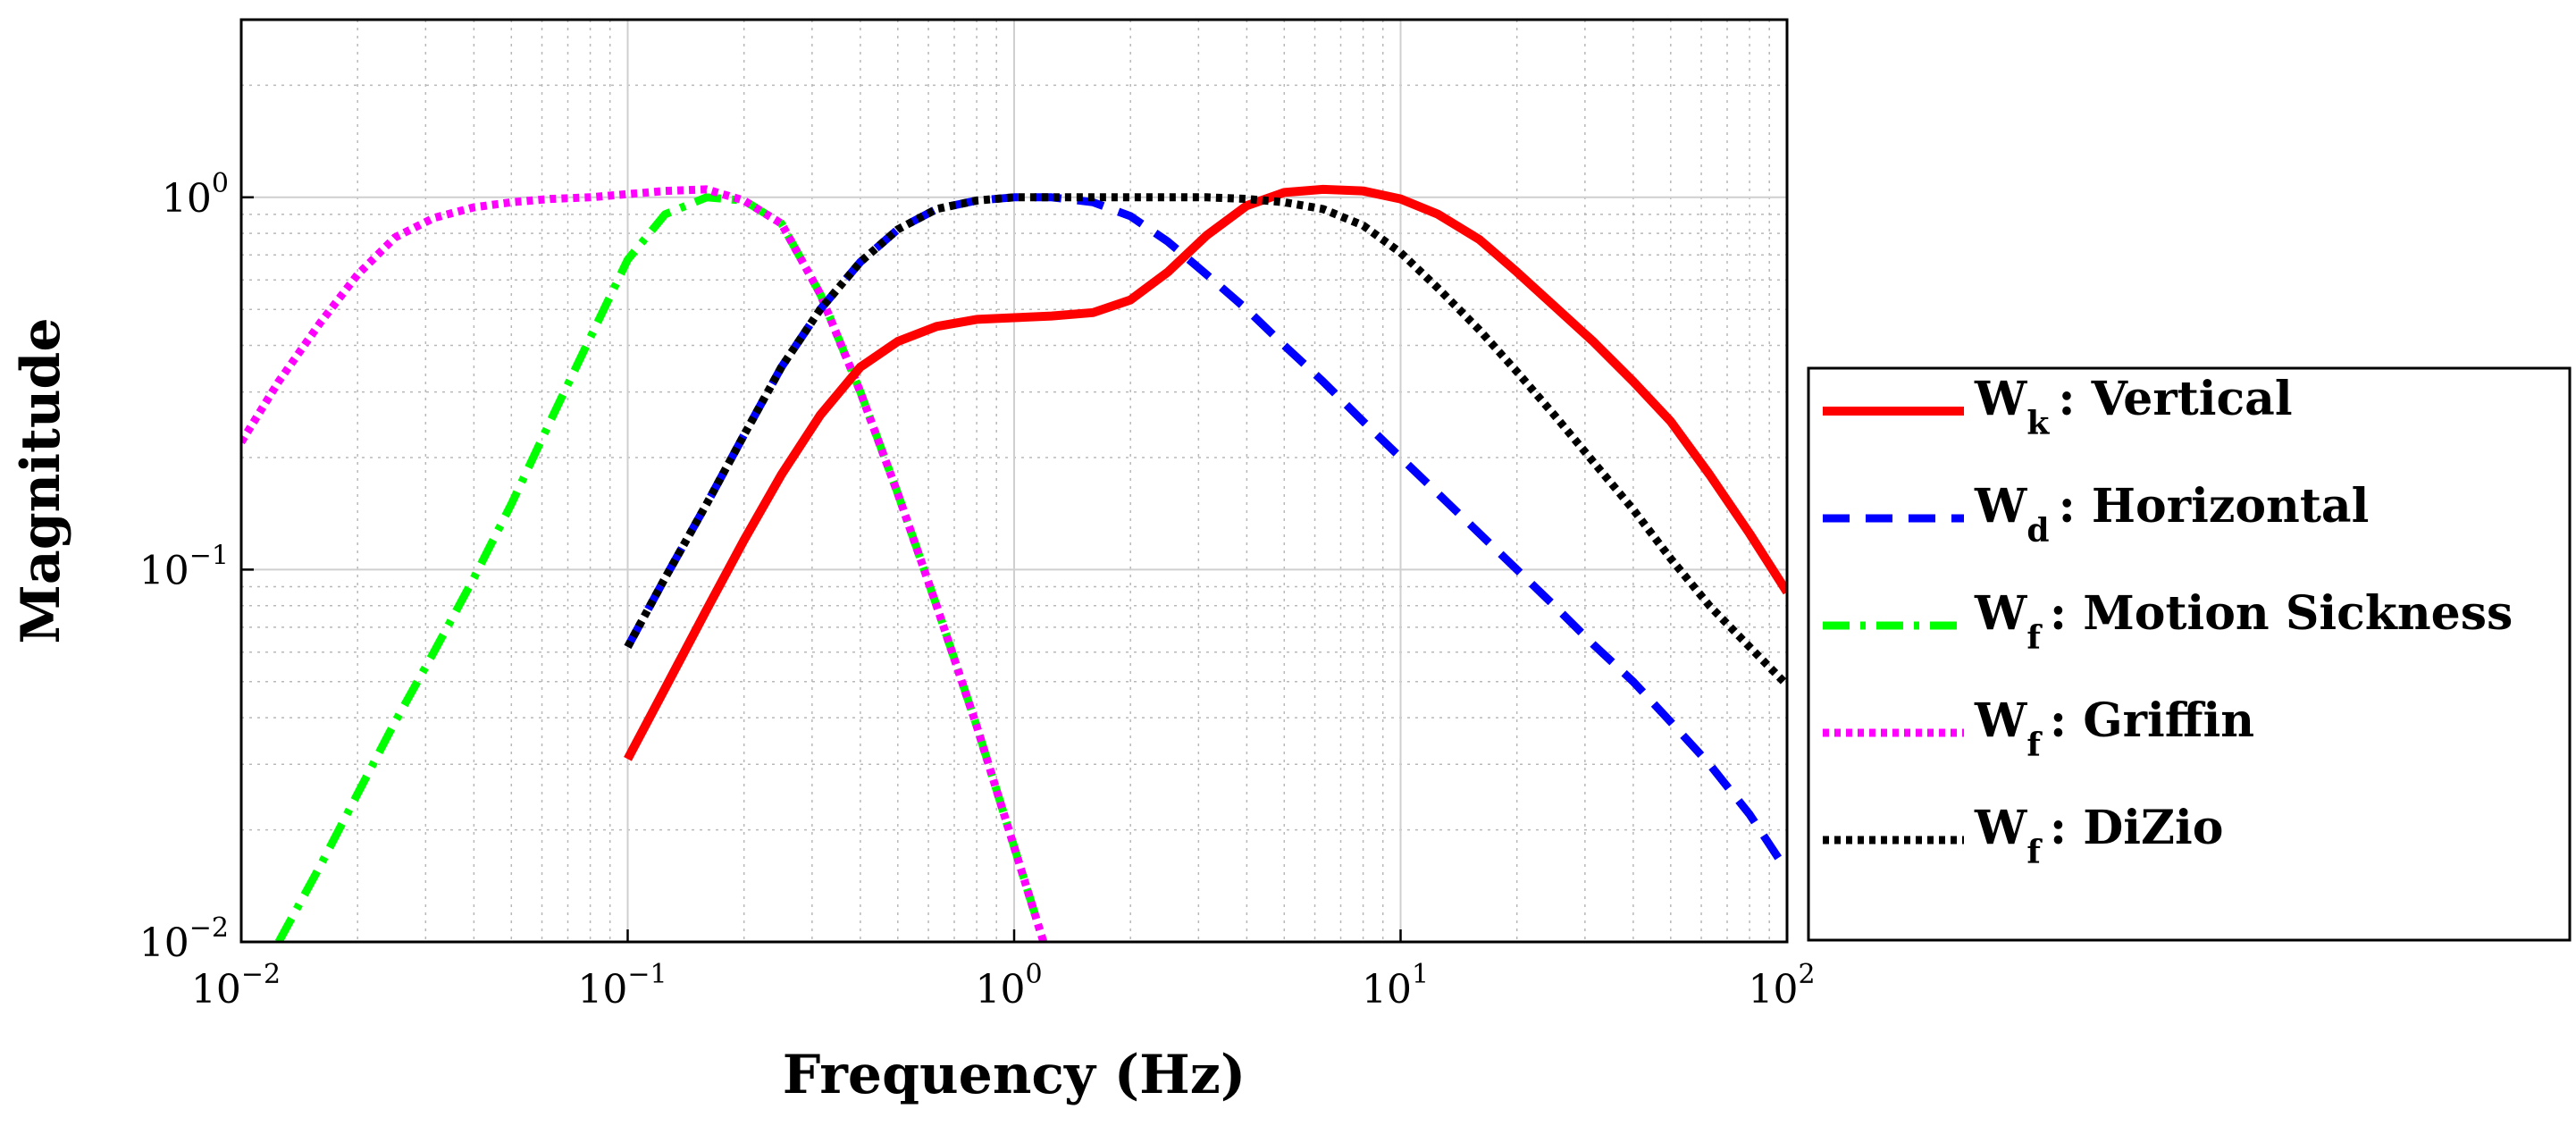  I want to click on y-tick-label: 10⁰, so click(195, 195).